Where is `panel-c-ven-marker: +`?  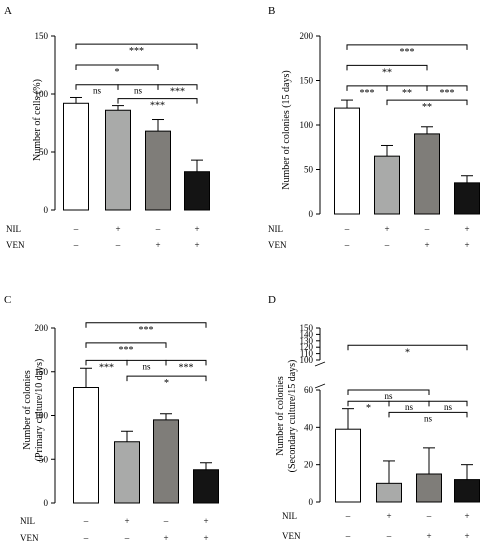
panel-c-ven-marker: + is located at coordinates (205, 538).